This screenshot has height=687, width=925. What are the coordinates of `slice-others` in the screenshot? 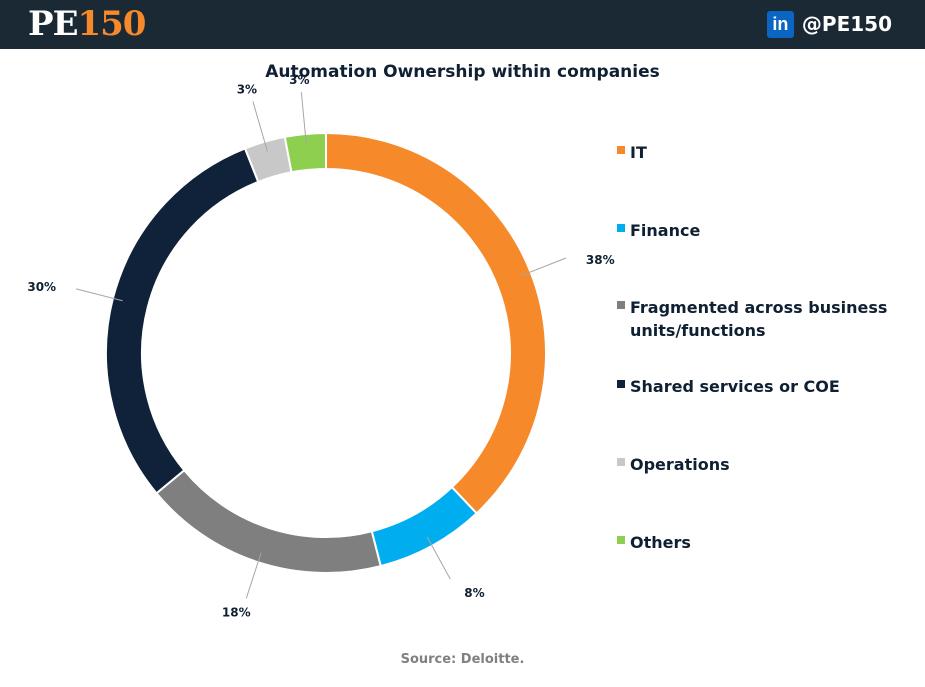 It's located at (305, 152).